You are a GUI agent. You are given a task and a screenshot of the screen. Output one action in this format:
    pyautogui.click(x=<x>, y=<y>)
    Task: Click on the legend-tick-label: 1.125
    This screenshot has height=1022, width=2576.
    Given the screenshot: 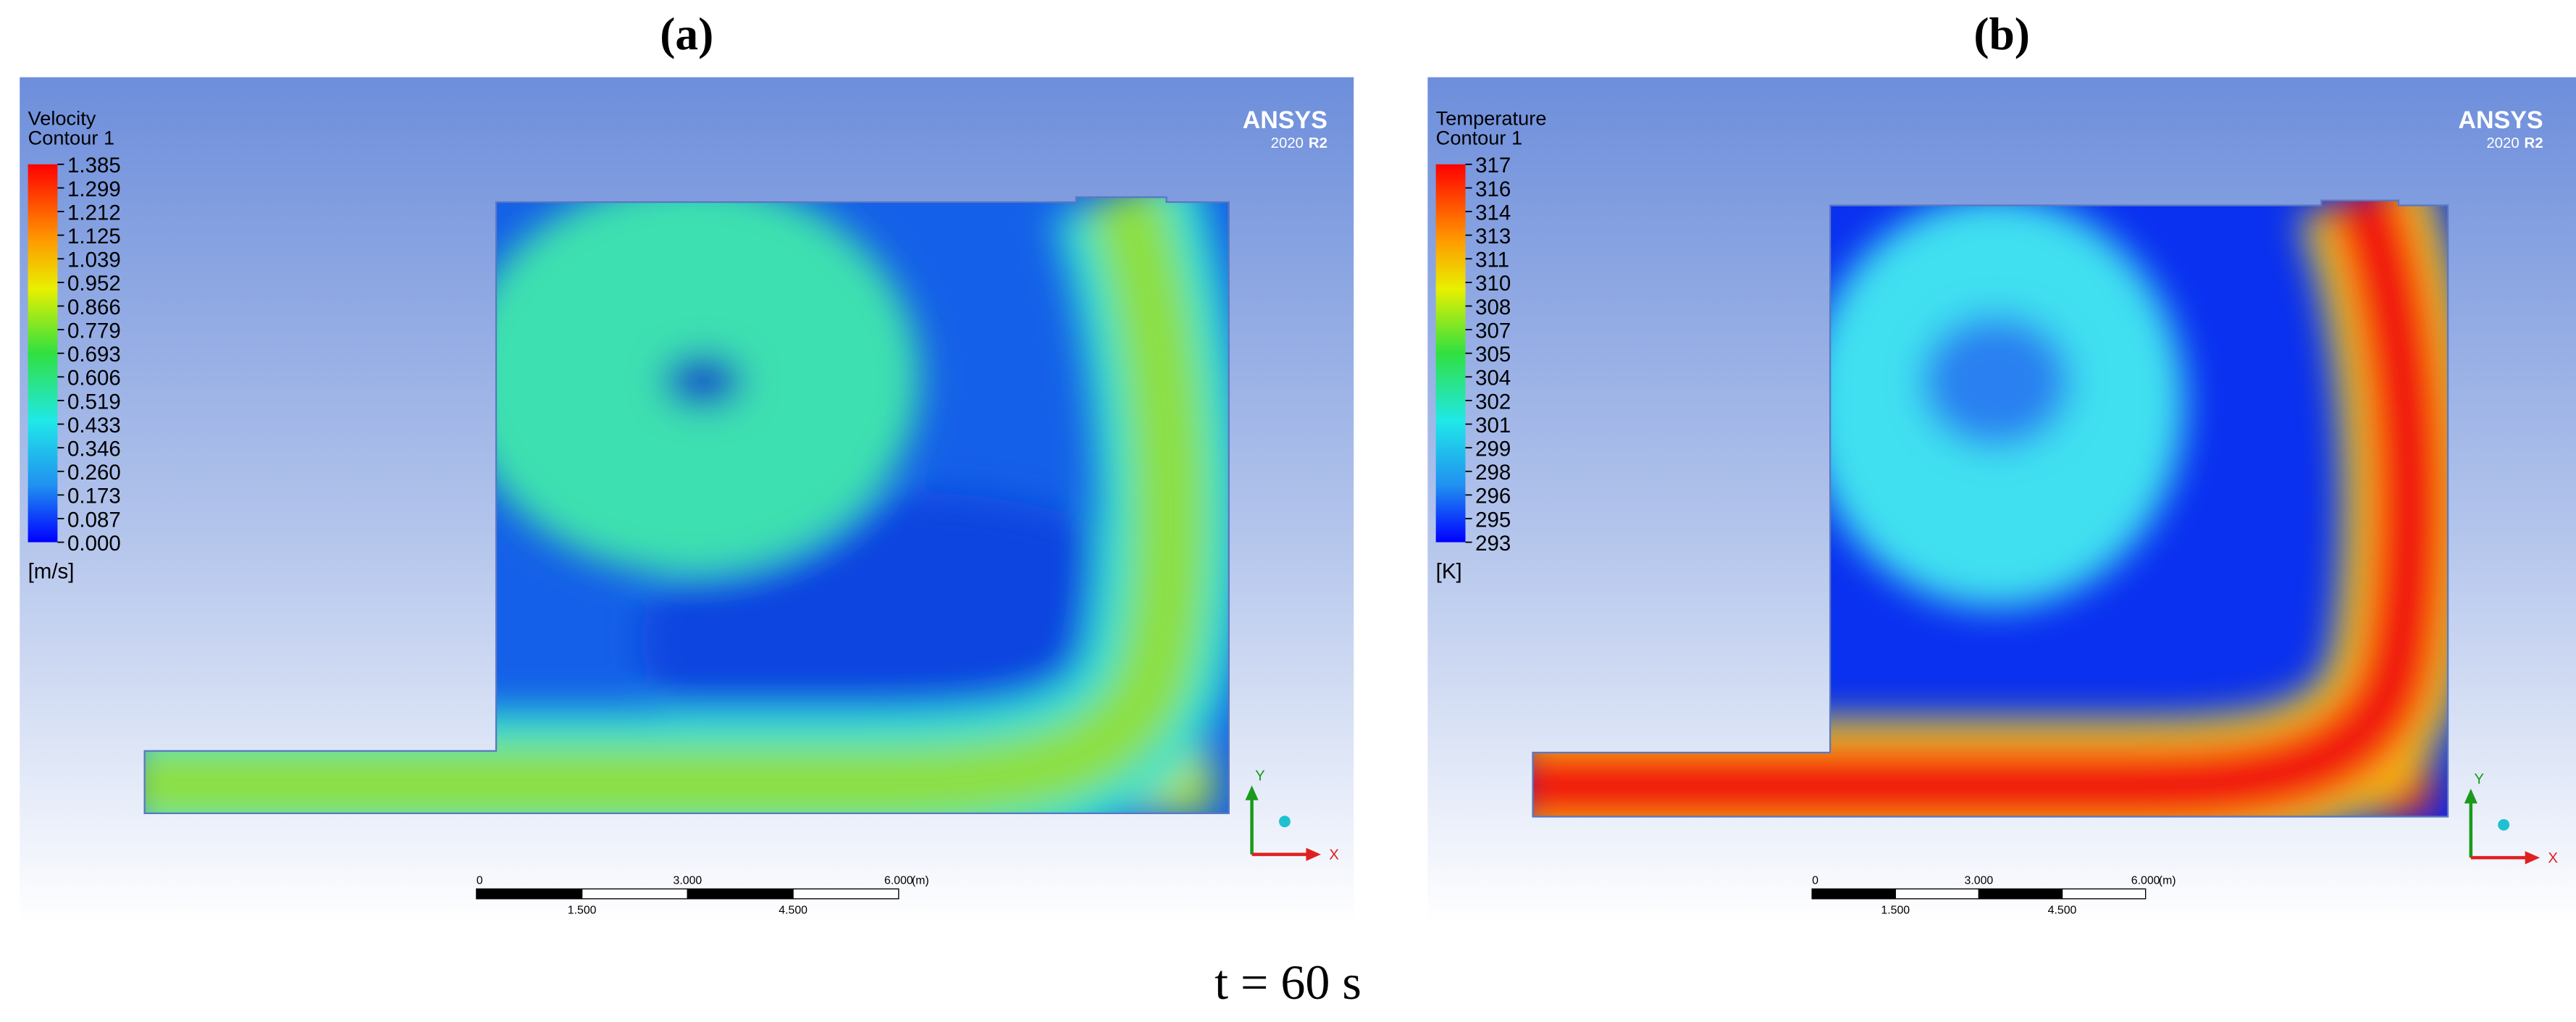 What is the action you would take?
    pyautogui.click(x=94, y=236)
    